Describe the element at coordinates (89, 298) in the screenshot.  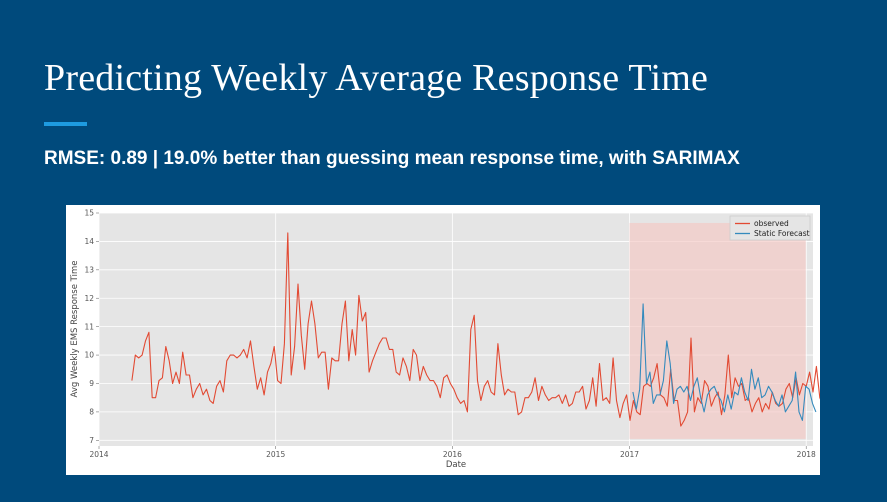
I see `y-tick-label: 12` at that location.